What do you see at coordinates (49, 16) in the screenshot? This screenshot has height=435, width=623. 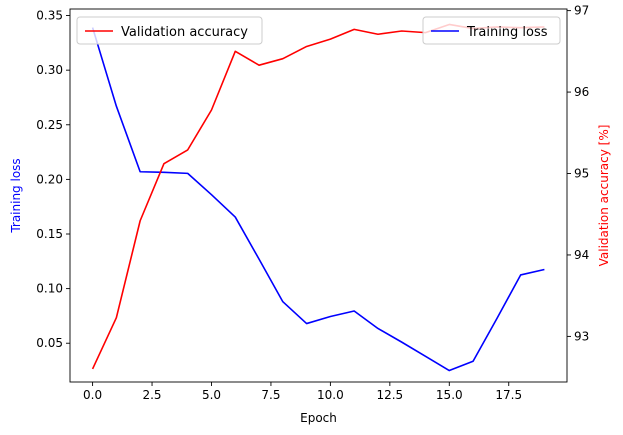 I see `left-y-tick-label: 0.35` at bounding box center [49, 16].